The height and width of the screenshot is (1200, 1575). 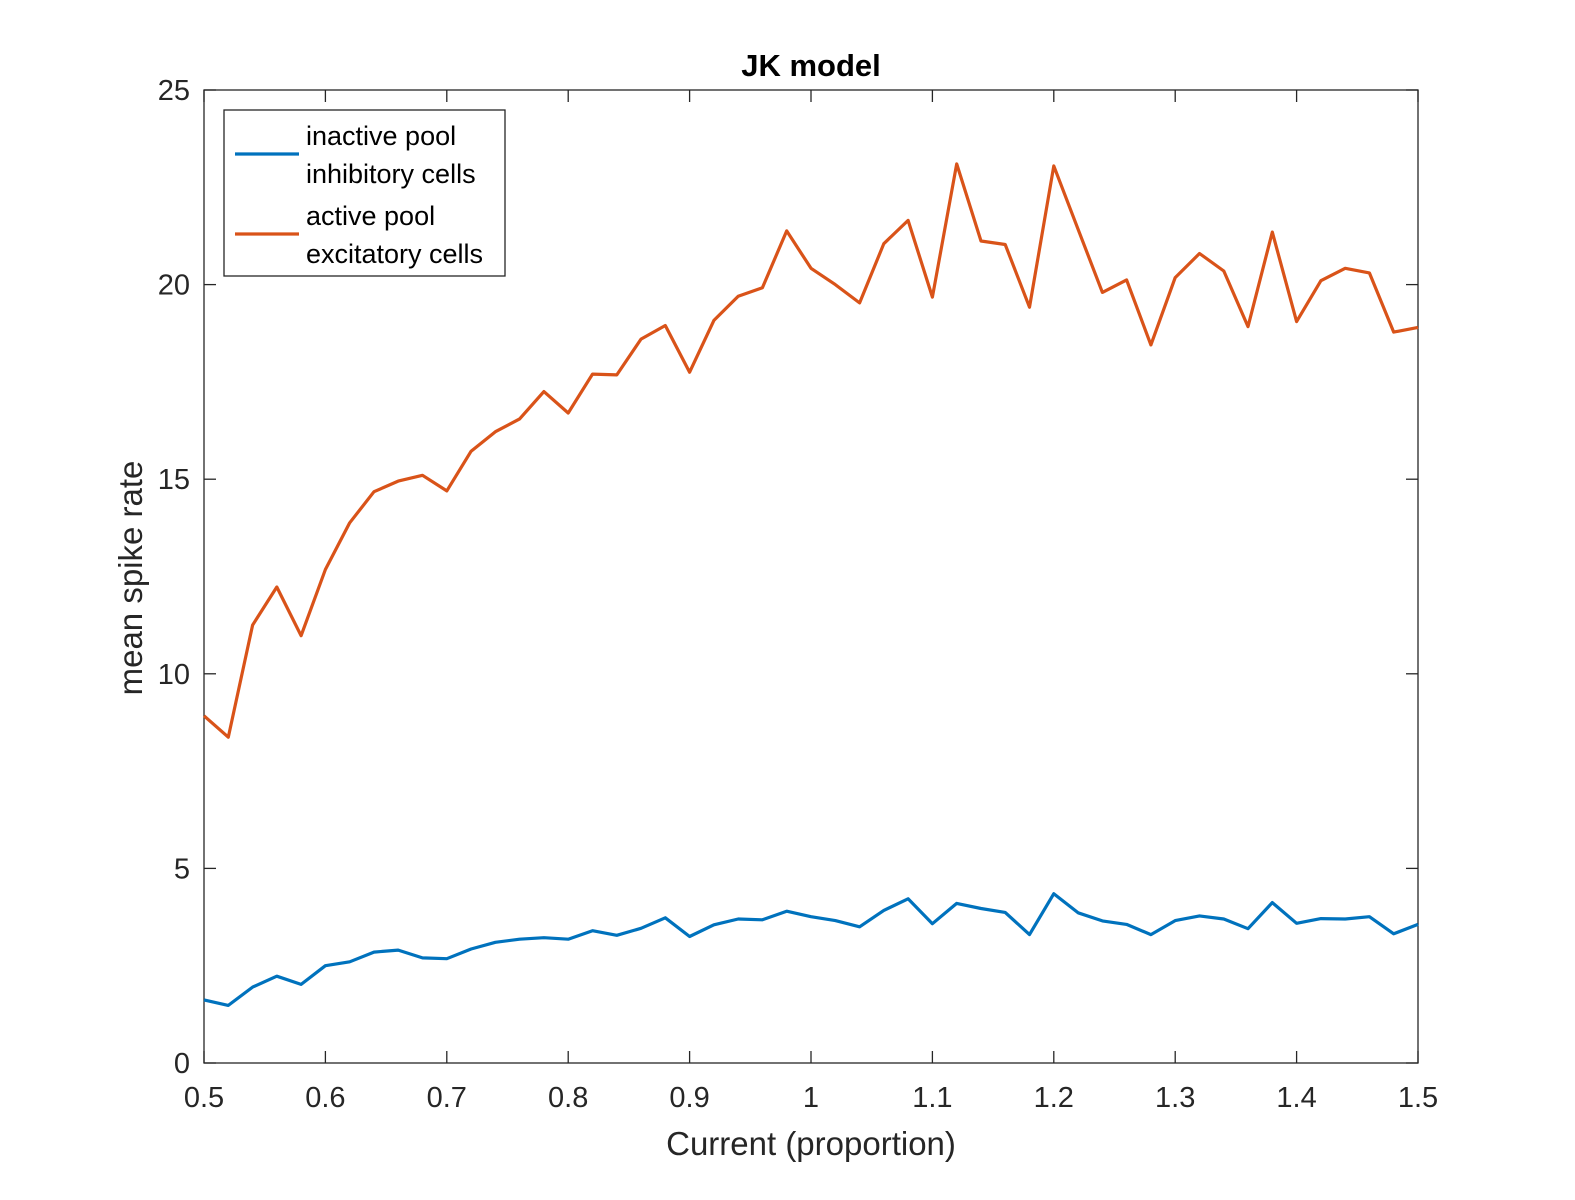 I want to click on x-tick-label: 1.2, so click(x=1054, y=1098).